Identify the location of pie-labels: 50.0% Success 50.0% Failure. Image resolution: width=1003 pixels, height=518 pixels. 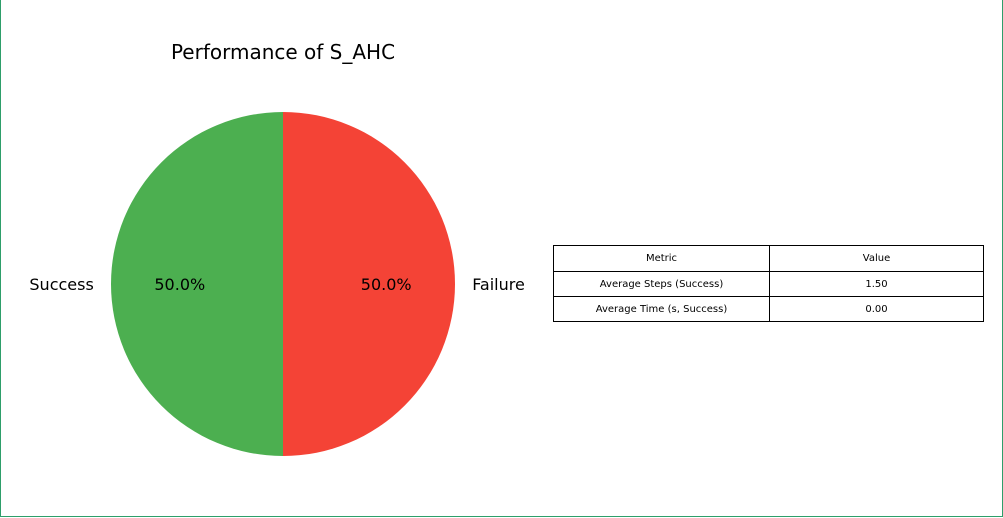
(276, 284).